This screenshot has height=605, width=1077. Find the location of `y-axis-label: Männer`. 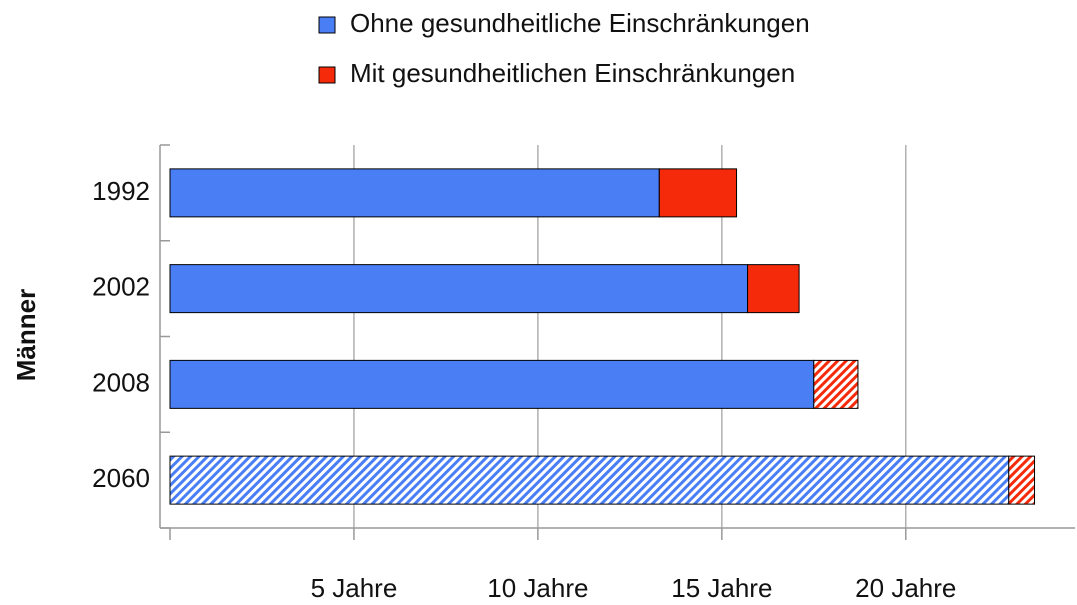

y-axis-label: Männer is located at coordinates (26, 335).